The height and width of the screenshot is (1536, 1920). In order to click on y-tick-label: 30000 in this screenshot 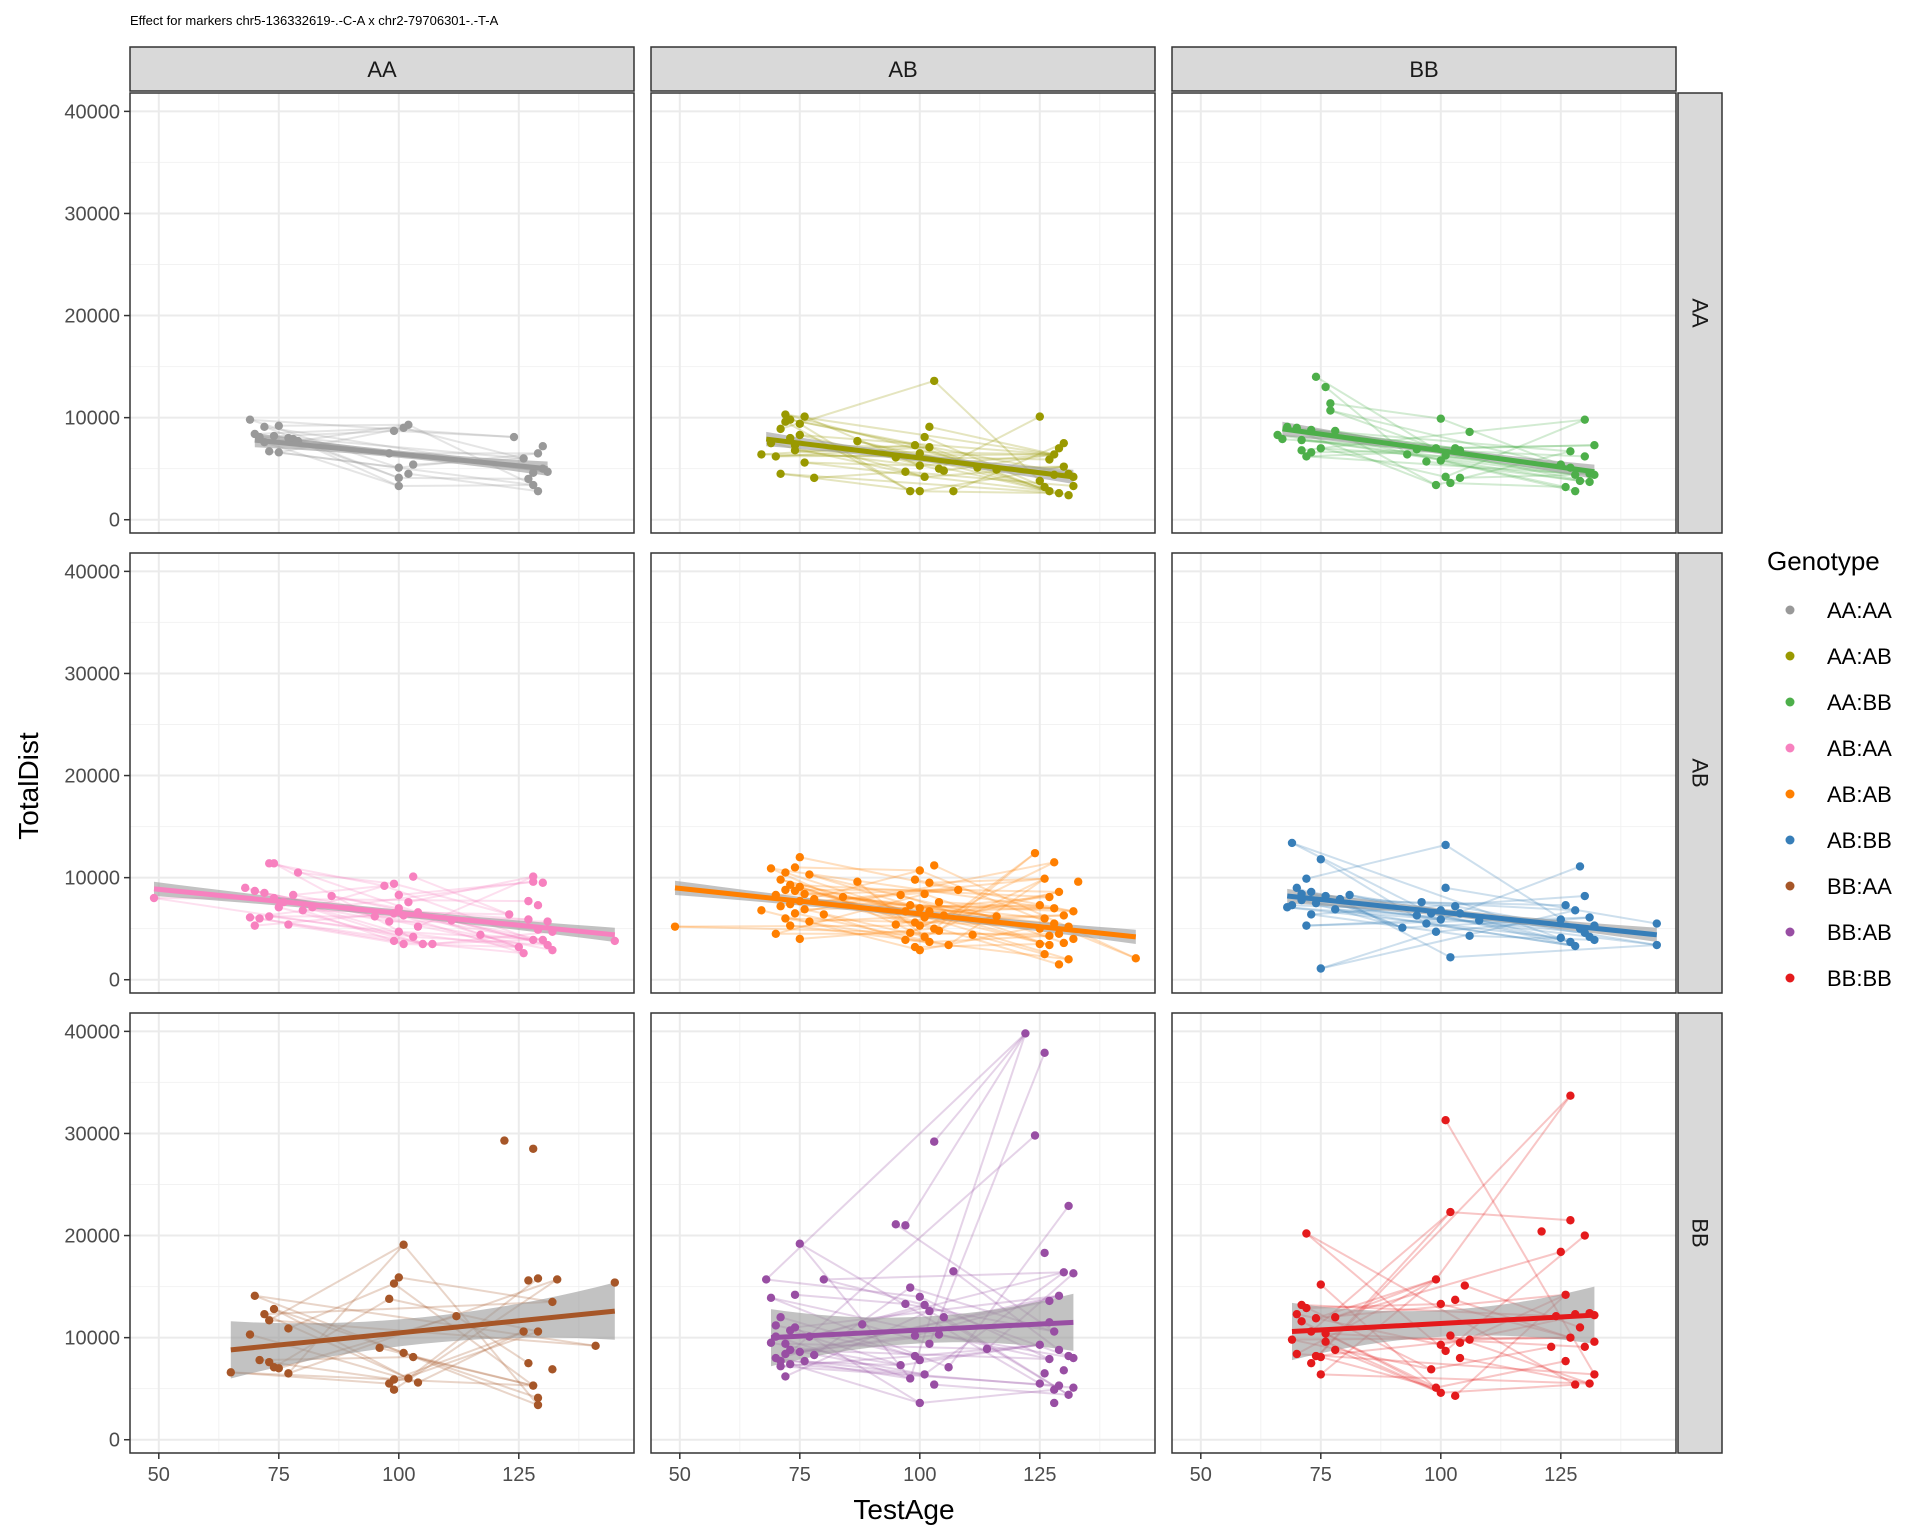, I will do `click(92, 214)`.